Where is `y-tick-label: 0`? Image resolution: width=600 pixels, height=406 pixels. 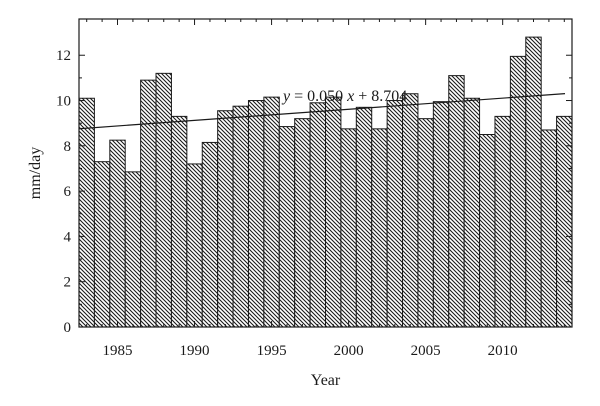 y-tick-label: 0 is located at coordinates (68, 328).